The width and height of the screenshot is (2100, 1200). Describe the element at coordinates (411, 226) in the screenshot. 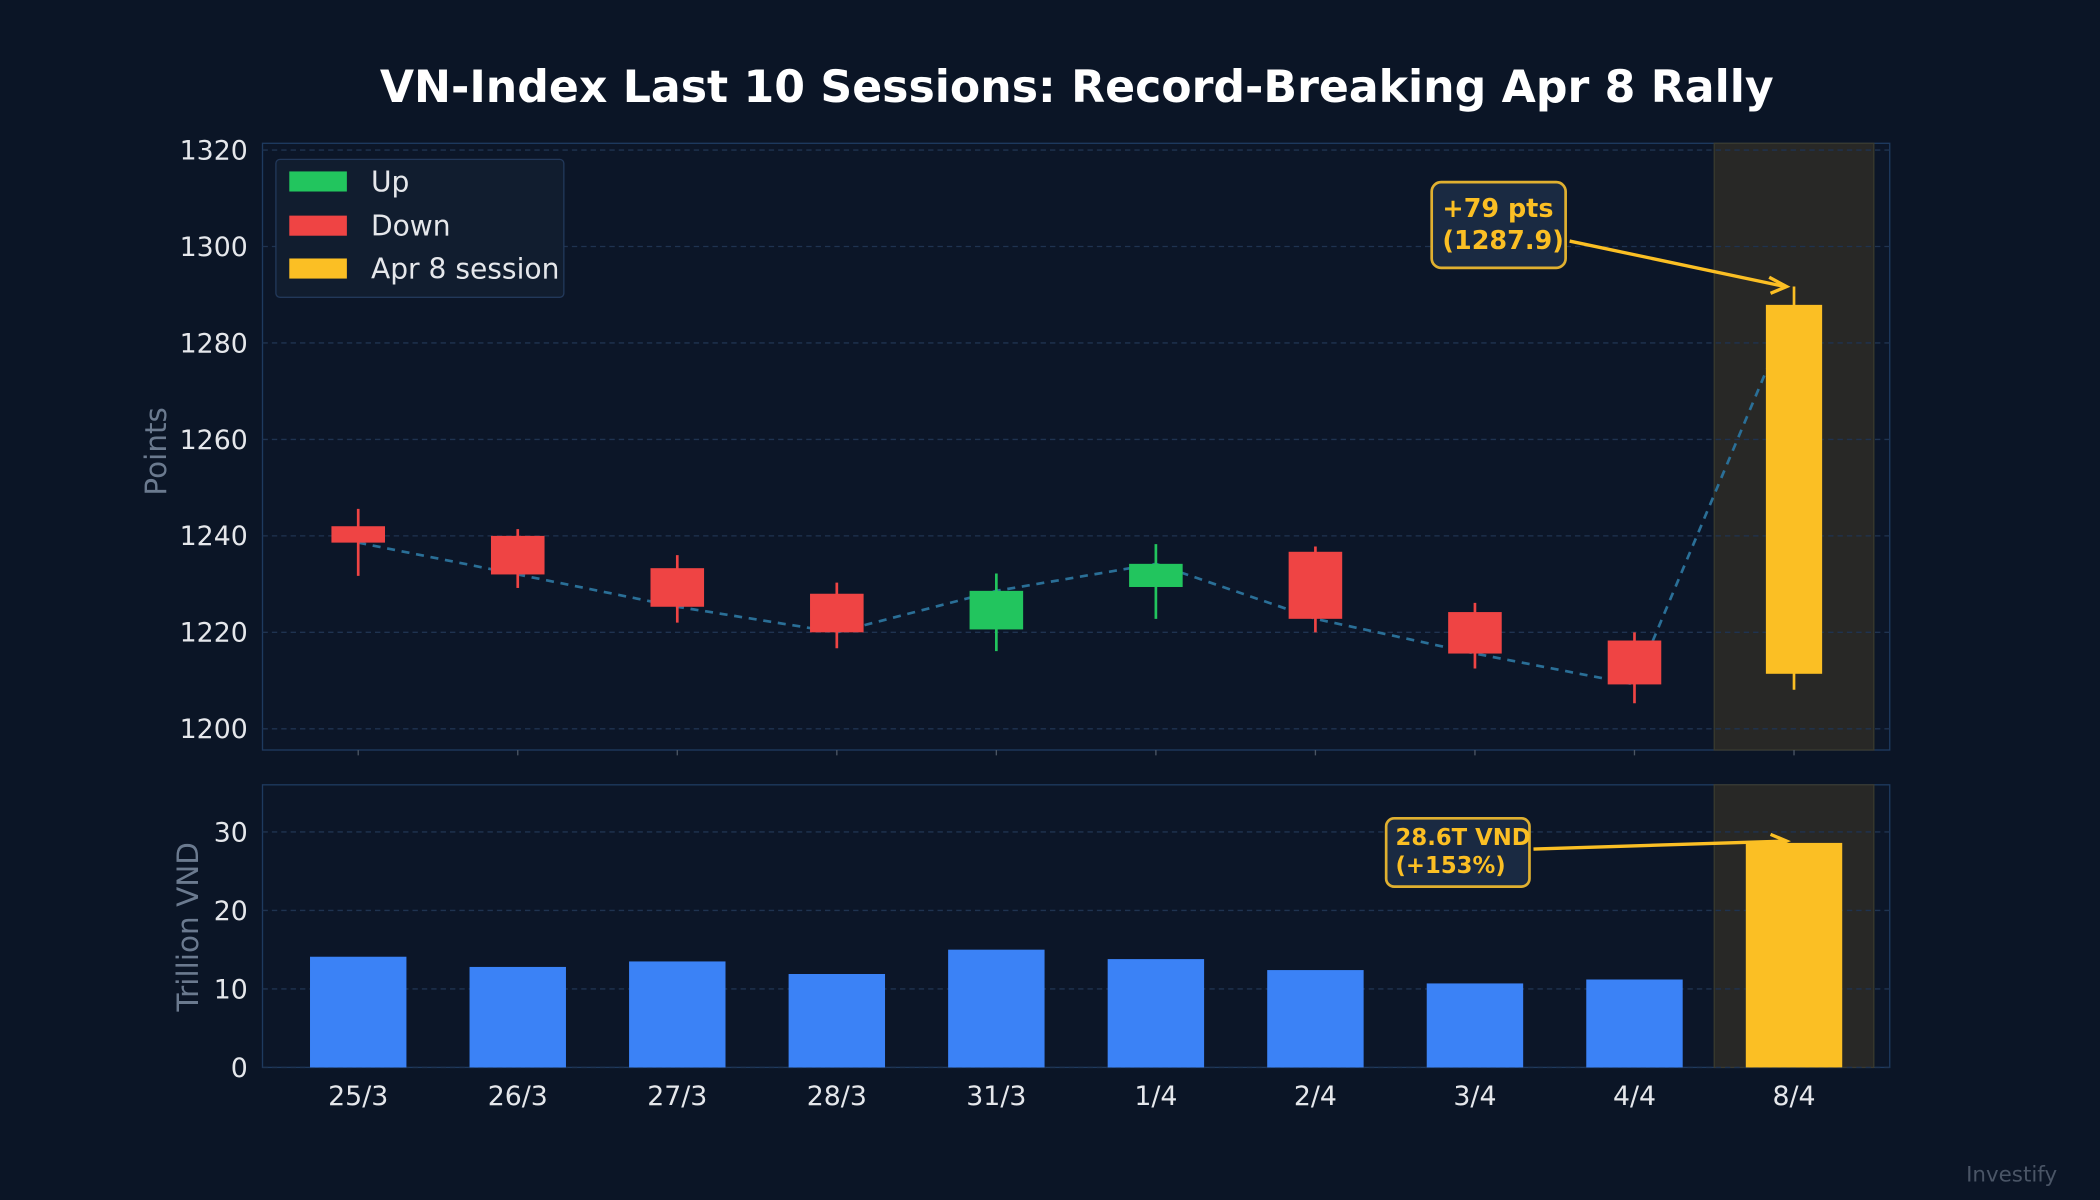

I see `legend-label-down: Down` at that location.